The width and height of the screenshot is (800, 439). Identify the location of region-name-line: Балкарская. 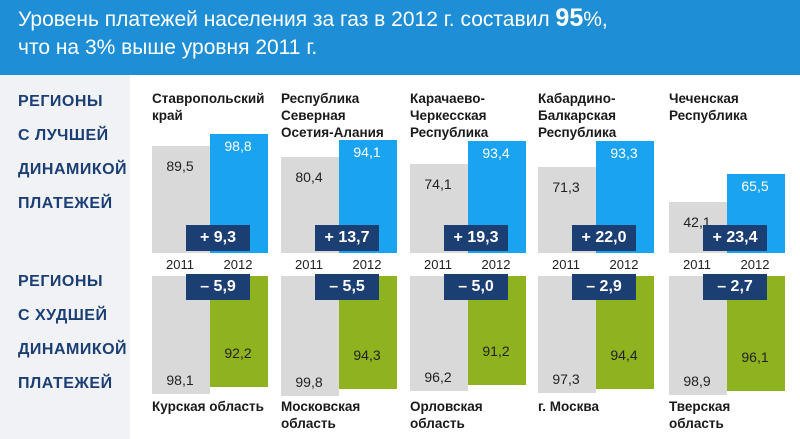
(577, 115).